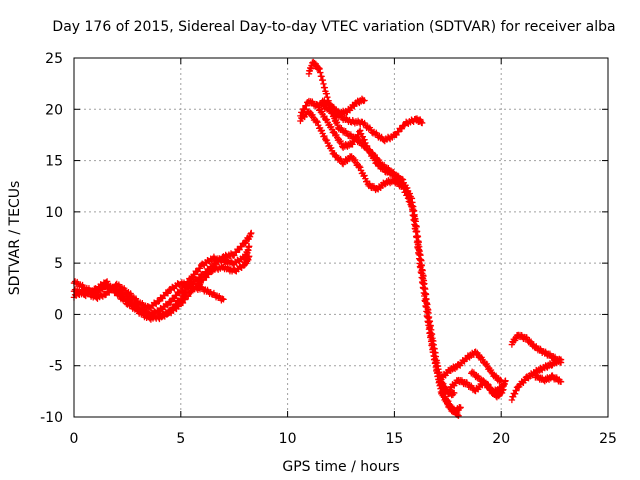  I want to click on y-tick-label: 20, so click(54, 110).